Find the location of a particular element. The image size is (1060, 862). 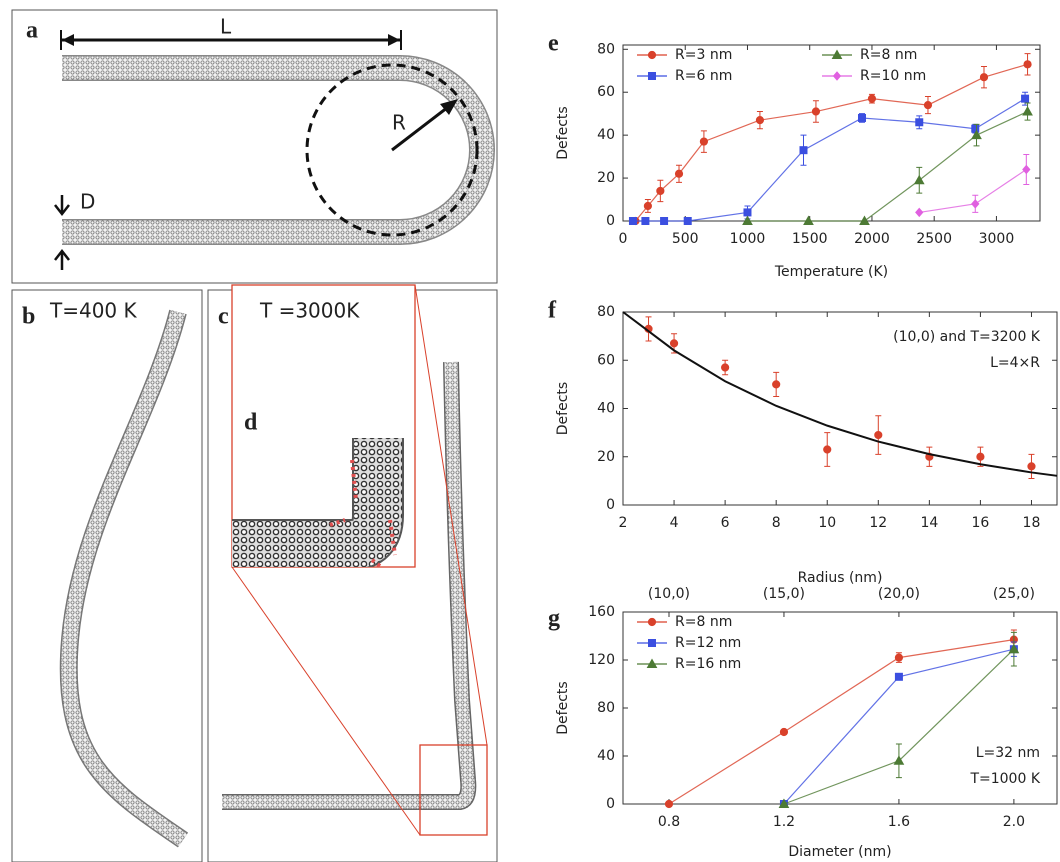

x-tick-label: 12 is located at coordinates (878, 523).